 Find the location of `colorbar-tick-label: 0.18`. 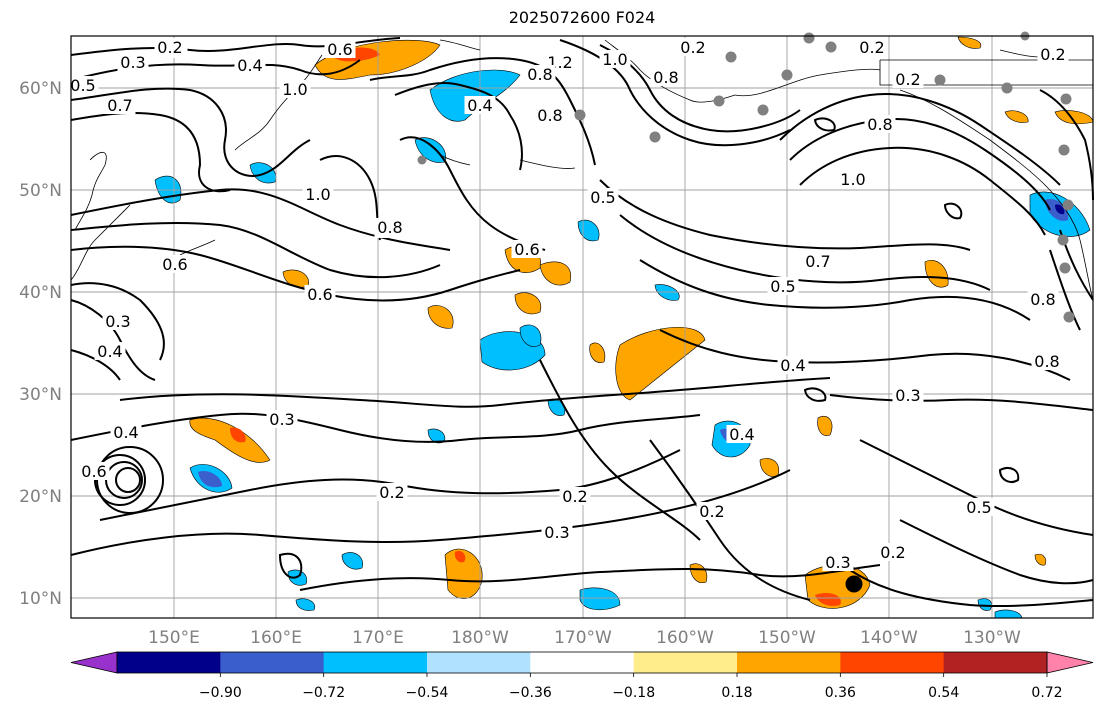

colorbar-tick-label: 0.18 is located at coordinates (736, 693).